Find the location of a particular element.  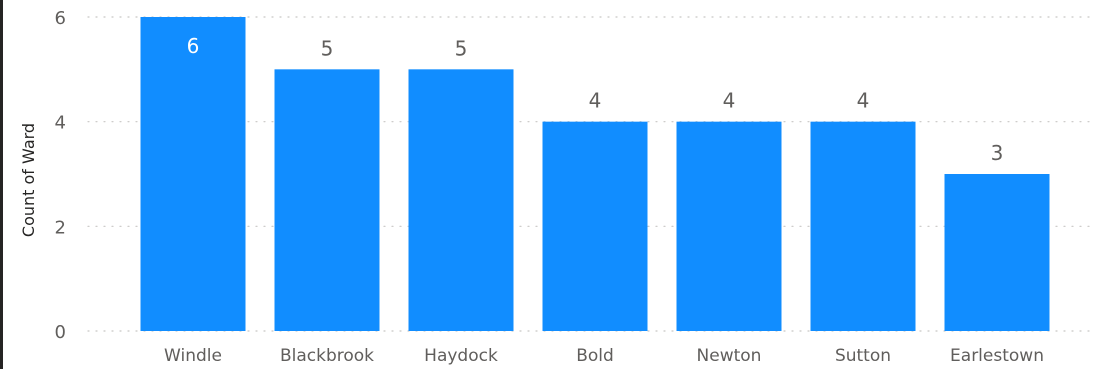

x-category-label: Newton is located at coordinates (729, 356).